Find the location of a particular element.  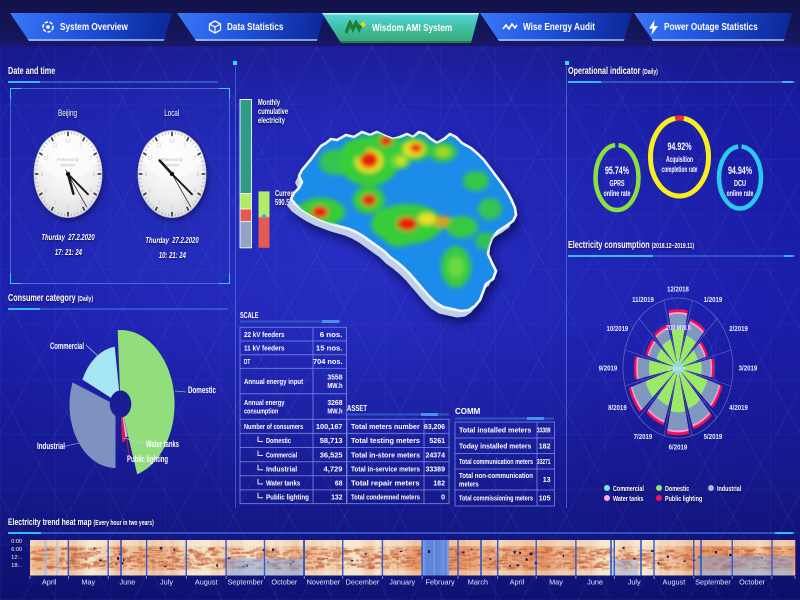

svg-text: 5/2019 is located at coordinates (713, 437).